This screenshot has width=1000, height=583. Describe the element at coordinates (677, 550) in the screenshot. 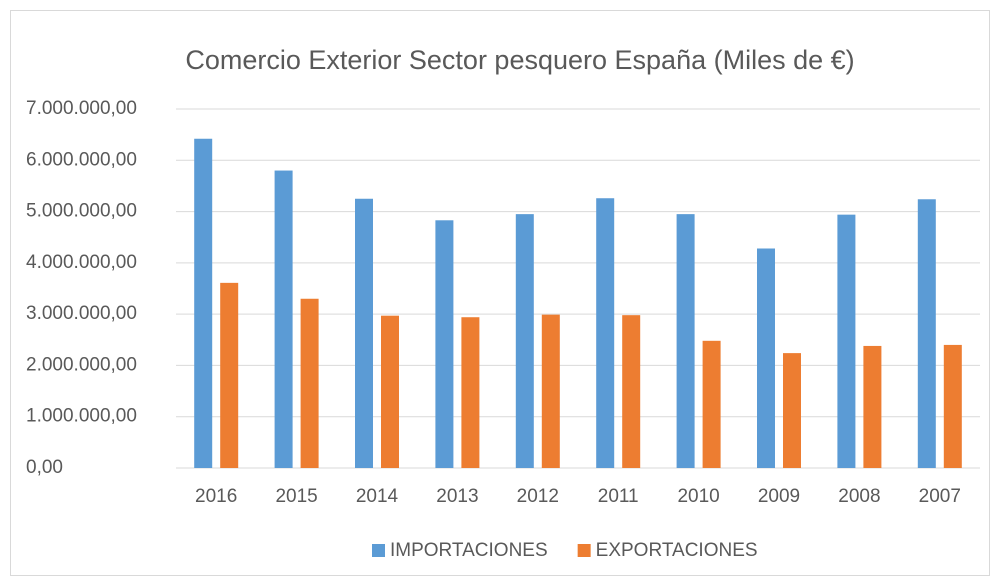

I see `legend-label: EXPORTACIONES` at that location.